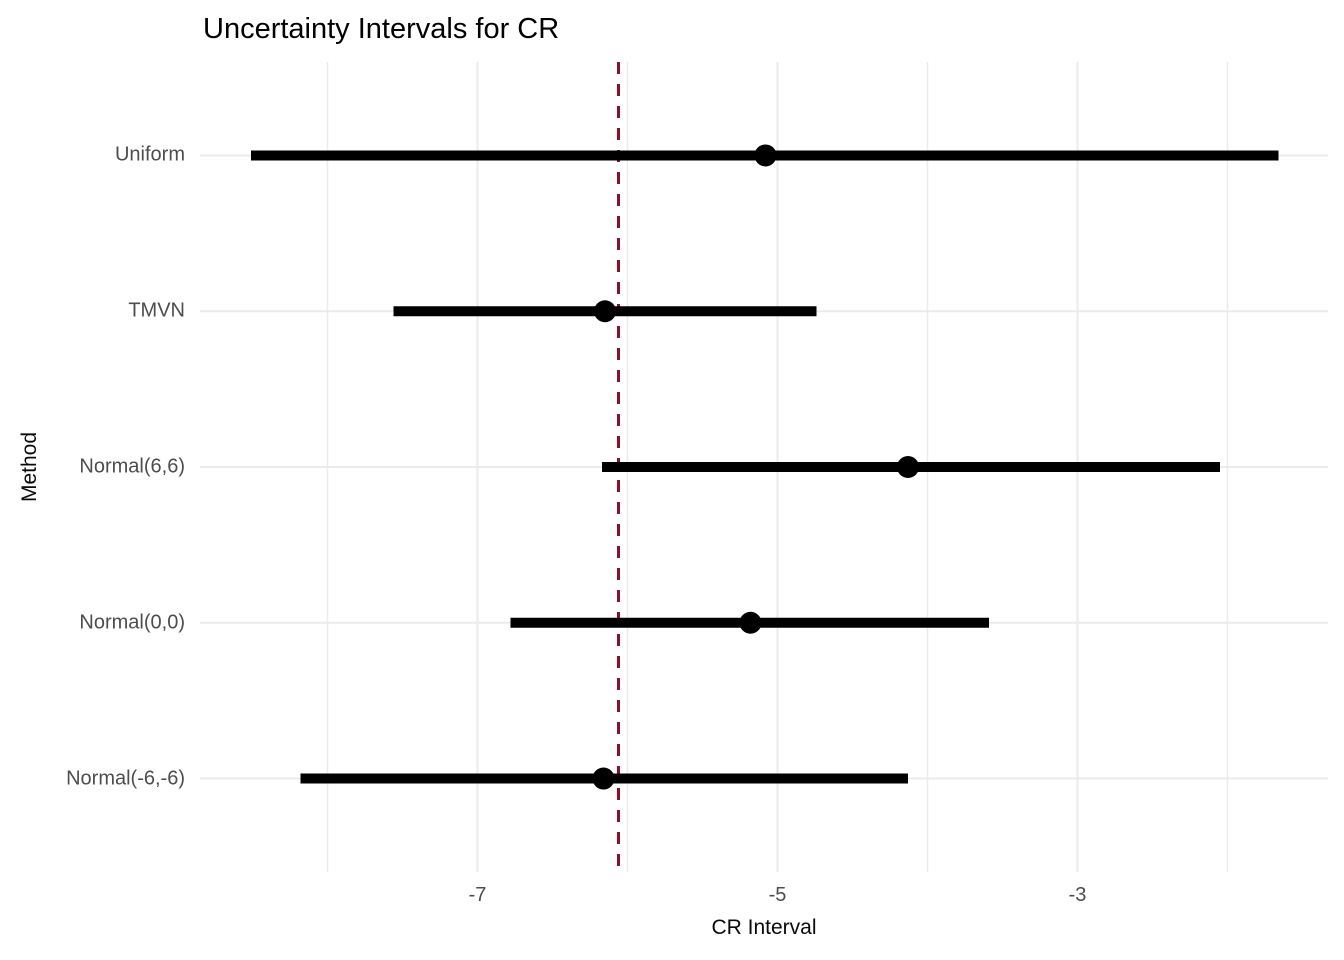 This screenshot has height=960, width=1344. Describe the element at coordinates (132, 622) in the screenshot. I see `y-tick-label: Normal(0,0)` at that location.